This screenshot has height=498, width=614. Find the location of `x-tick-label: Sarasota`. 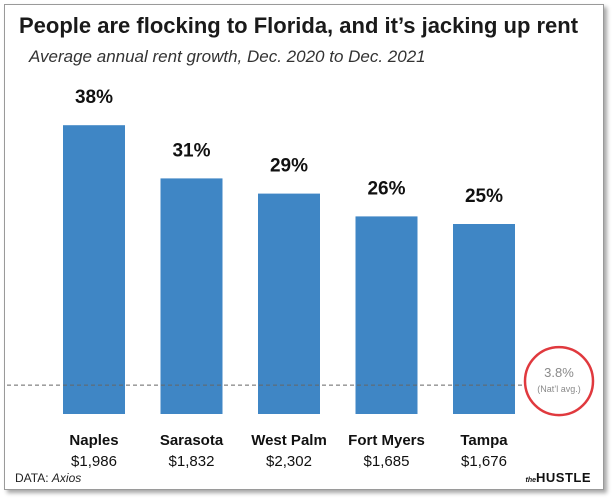

x-tick-label: Sarasota is located at coordinates (192, 440).